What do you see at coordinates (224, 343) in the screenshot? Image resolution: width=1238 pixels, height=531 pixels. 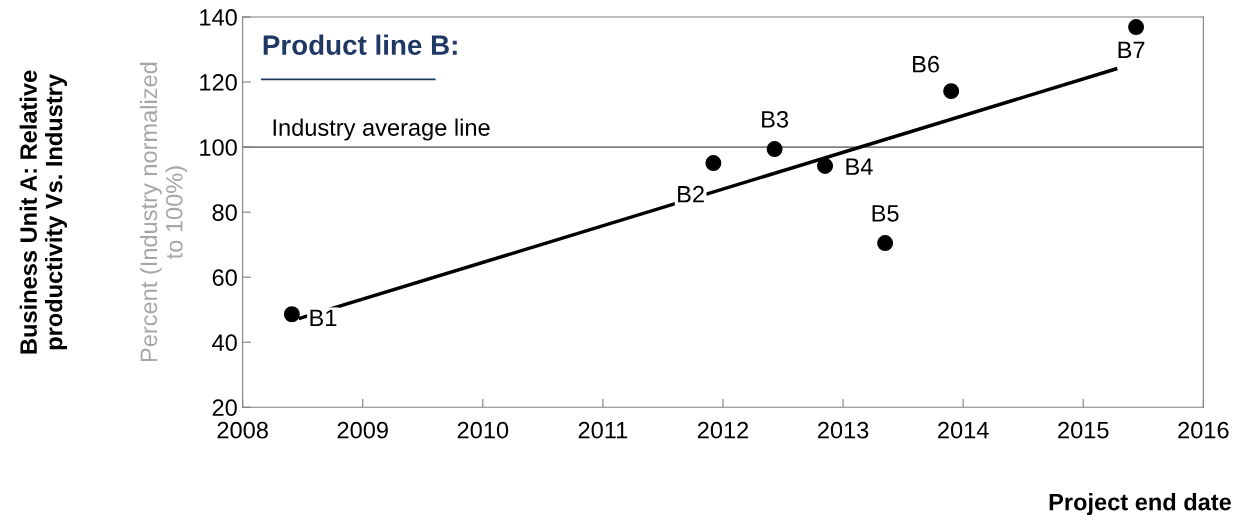 I see `y-tick-label: 40` at bounding box center [224, 343].